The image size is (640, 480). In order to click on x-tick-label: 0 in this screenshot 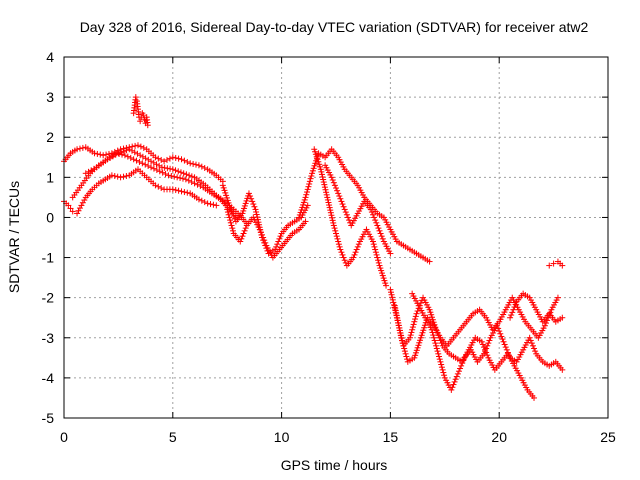, I will do `click(64, 437)`.